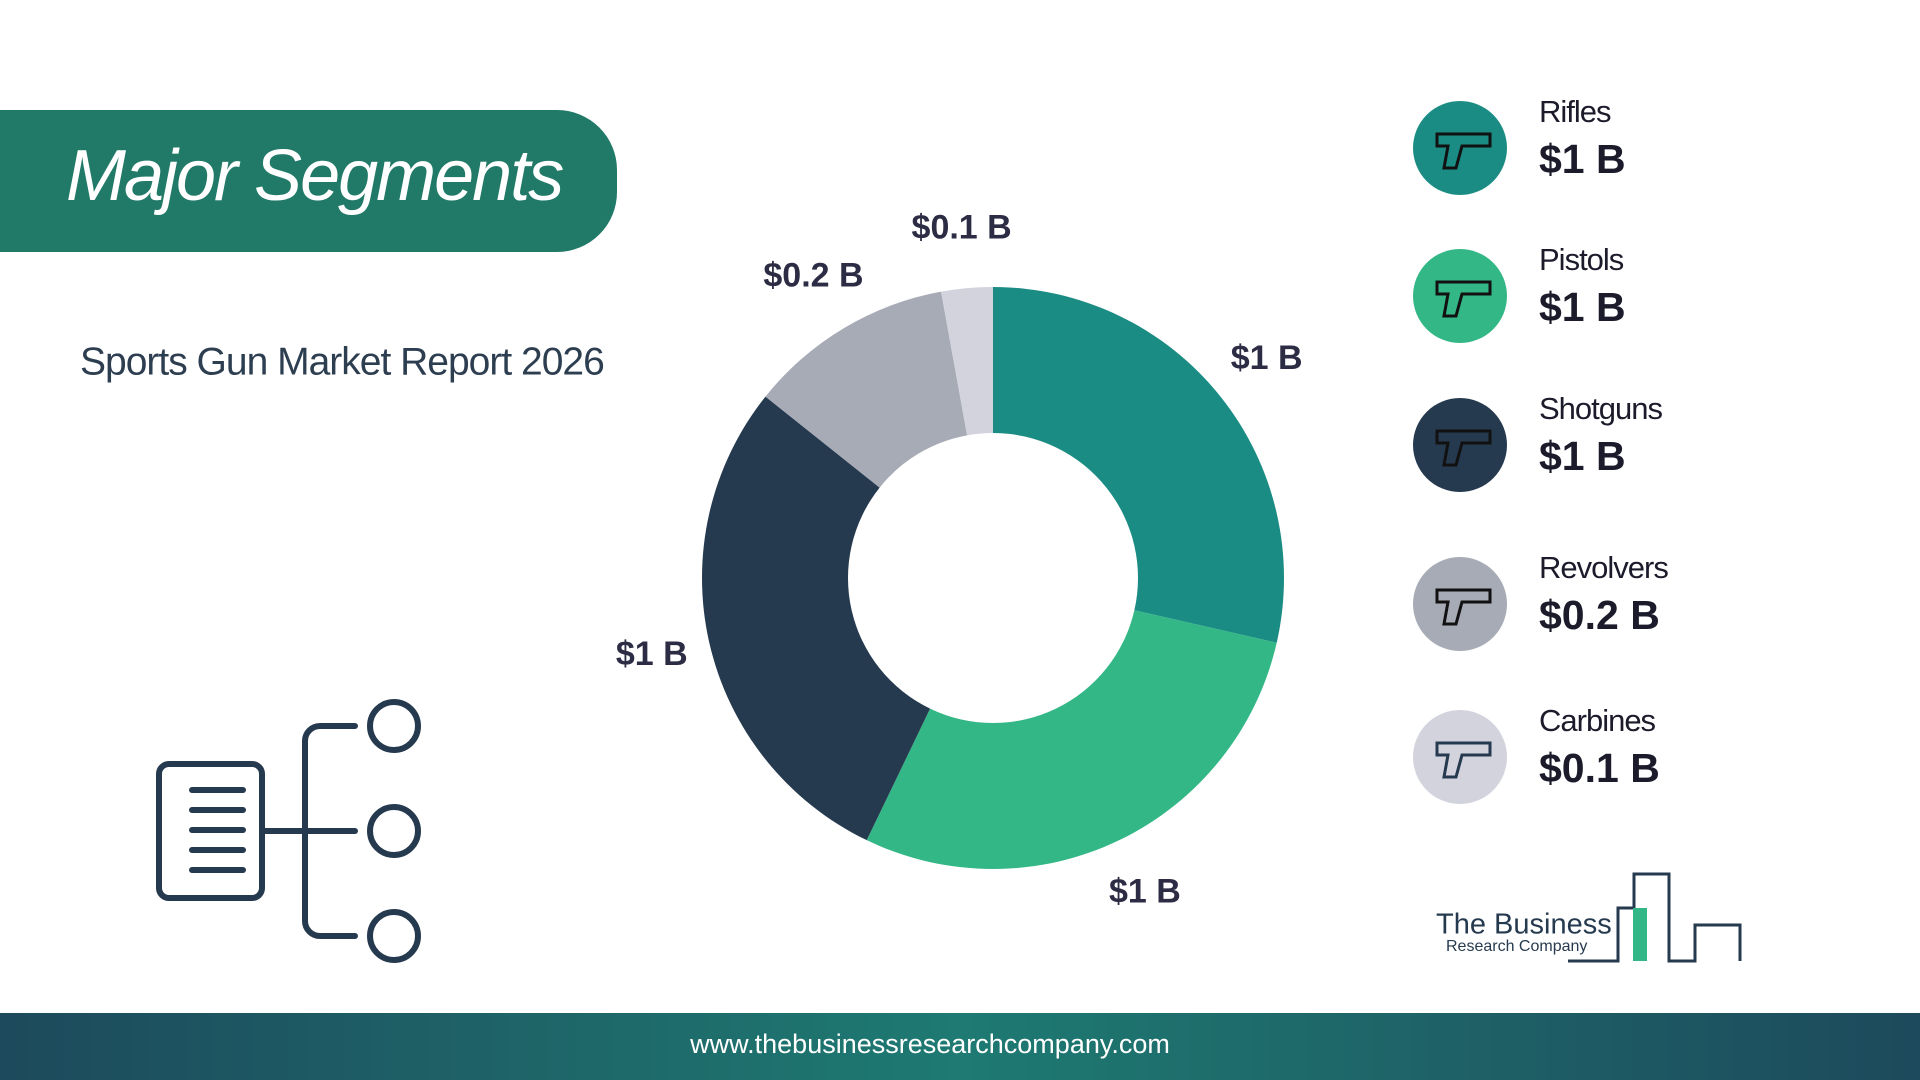 The image size is (1920, 1080). Describe the element at coordinates (1581, 259) in the screenshot. I see `legend-name: Pistols` at that location.